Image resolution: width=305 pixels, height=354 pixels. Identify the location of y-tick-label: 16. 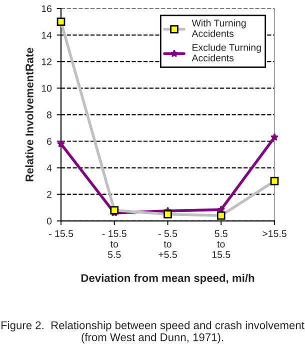
(47, 8).